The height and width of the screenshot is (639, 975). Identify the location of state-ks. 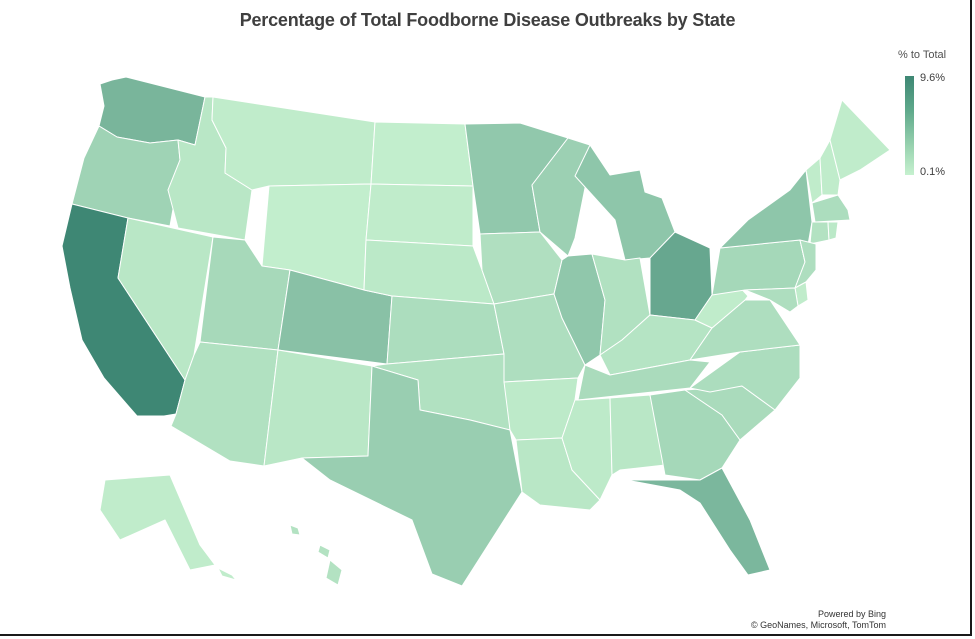
(445, 330).